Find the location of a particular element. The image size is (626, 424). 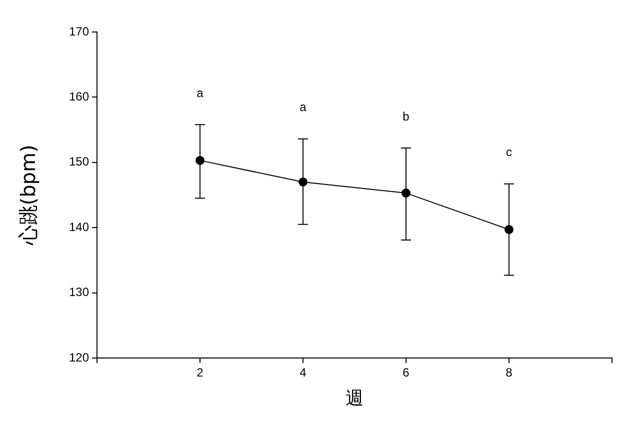

y-tick-label: 140 is located at coordinates (79, 227).